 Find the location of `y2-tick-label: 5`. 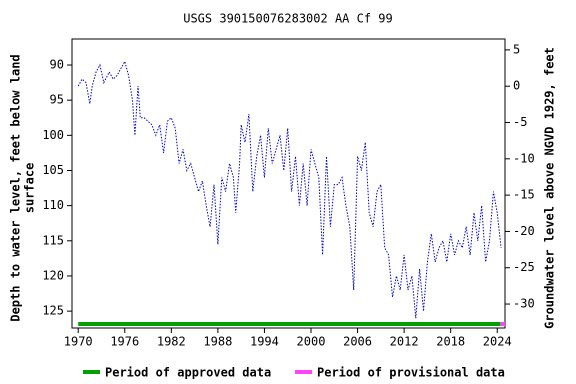

y2-tick-label: 5 is located at coordinates (516, 49).